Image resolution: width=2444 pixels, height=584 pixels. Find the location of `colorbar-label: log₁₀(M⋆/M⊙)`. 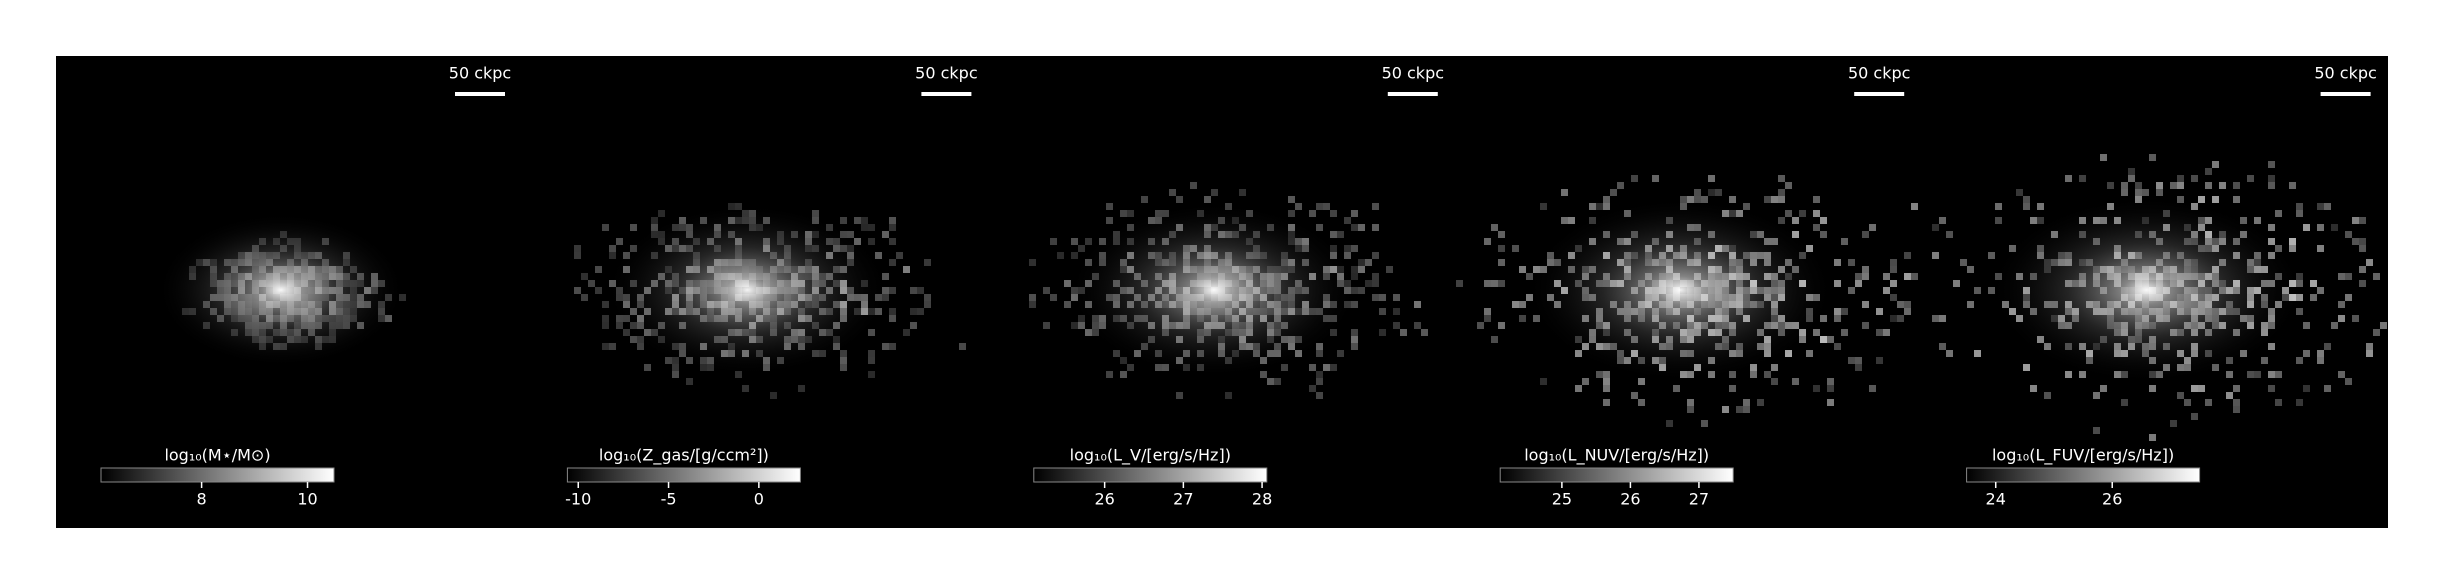

colorbar-label: log₁₀(M⋆/M⊙) is located at coordinates (217, 455).